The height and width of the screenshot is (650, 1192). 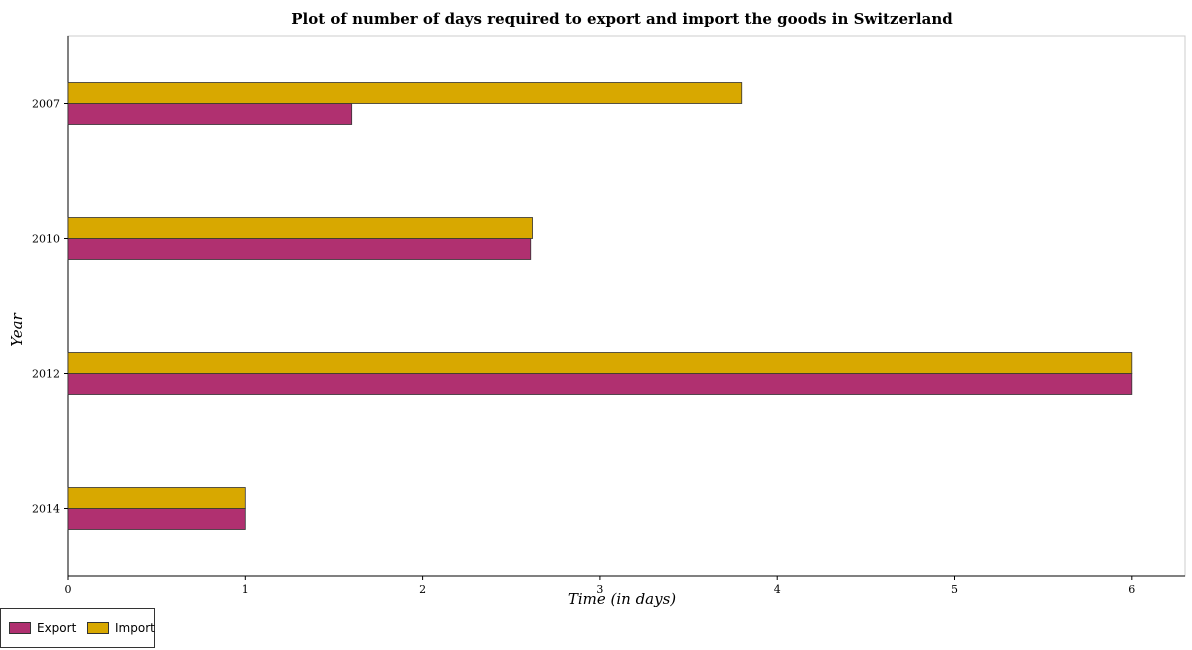 I want to click on y-tick-label-2012: 2012, so click(x=46, y=374).